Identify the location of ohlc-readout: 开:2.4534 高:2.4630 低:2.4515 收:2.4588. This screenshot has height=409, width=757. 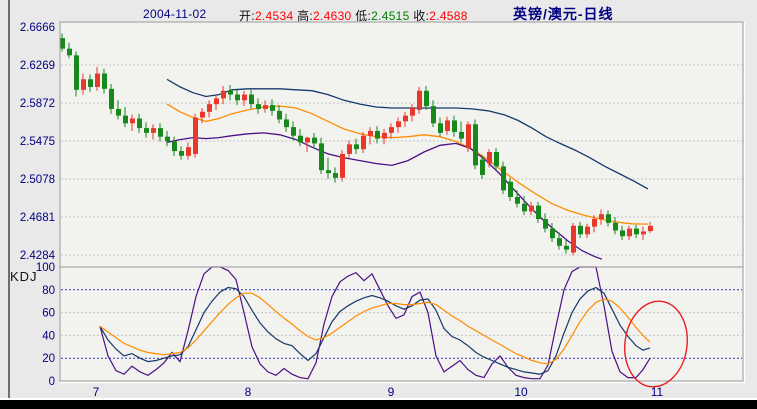
(353, 15).